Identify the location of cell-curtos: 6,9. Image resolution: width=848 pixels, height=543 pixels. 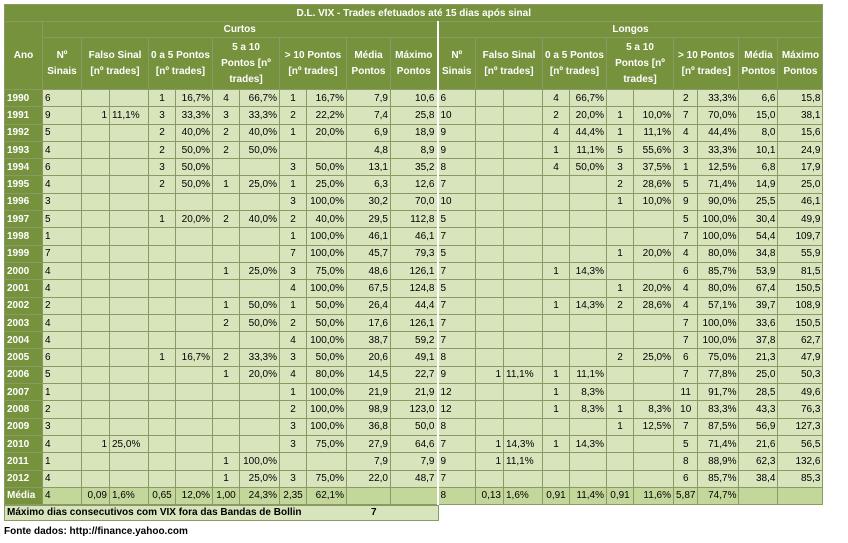
(368, 132).